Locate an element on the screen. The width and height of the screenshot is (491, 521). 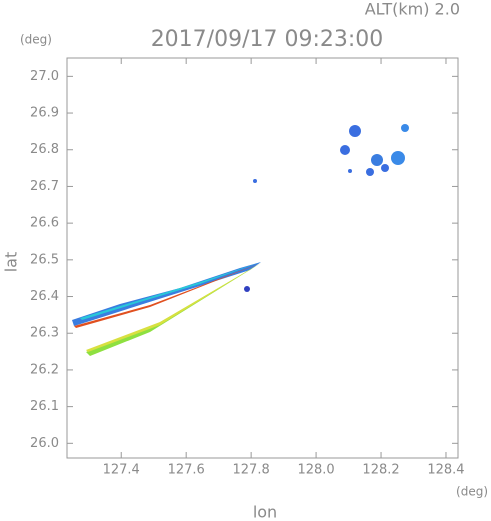
y-tick-label: 26.5 is located at coordinates (44, 259).